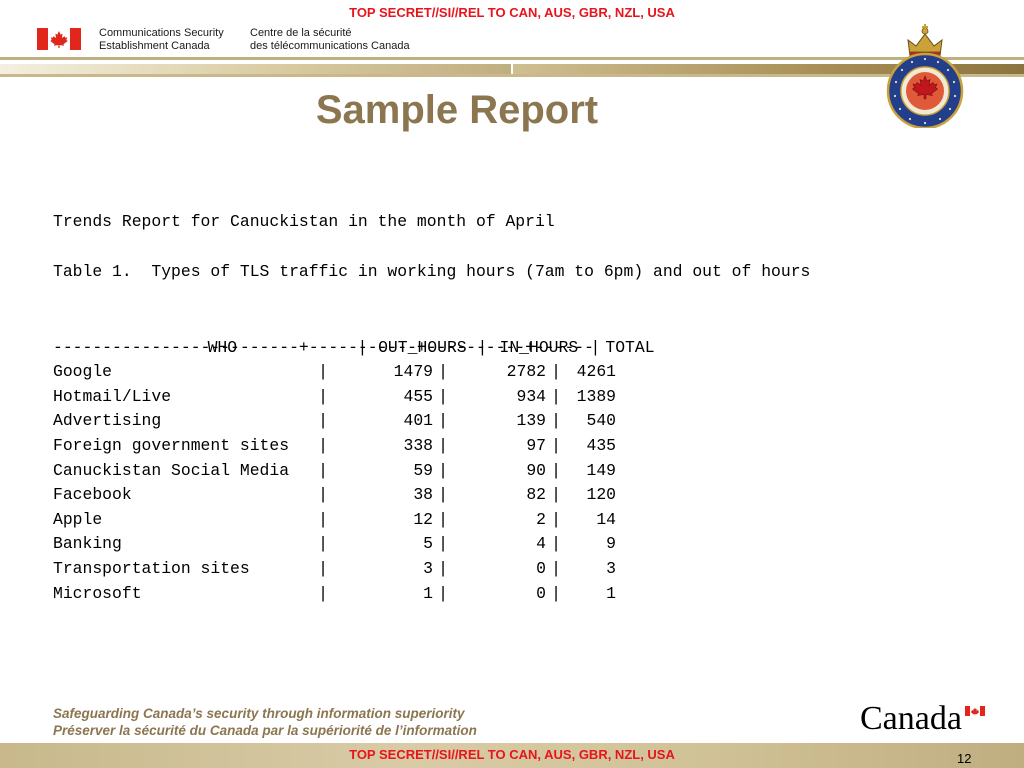 This screenshot has height=768, width=1024. I want to click on cell-in-hours: 934, so click(531, 396).